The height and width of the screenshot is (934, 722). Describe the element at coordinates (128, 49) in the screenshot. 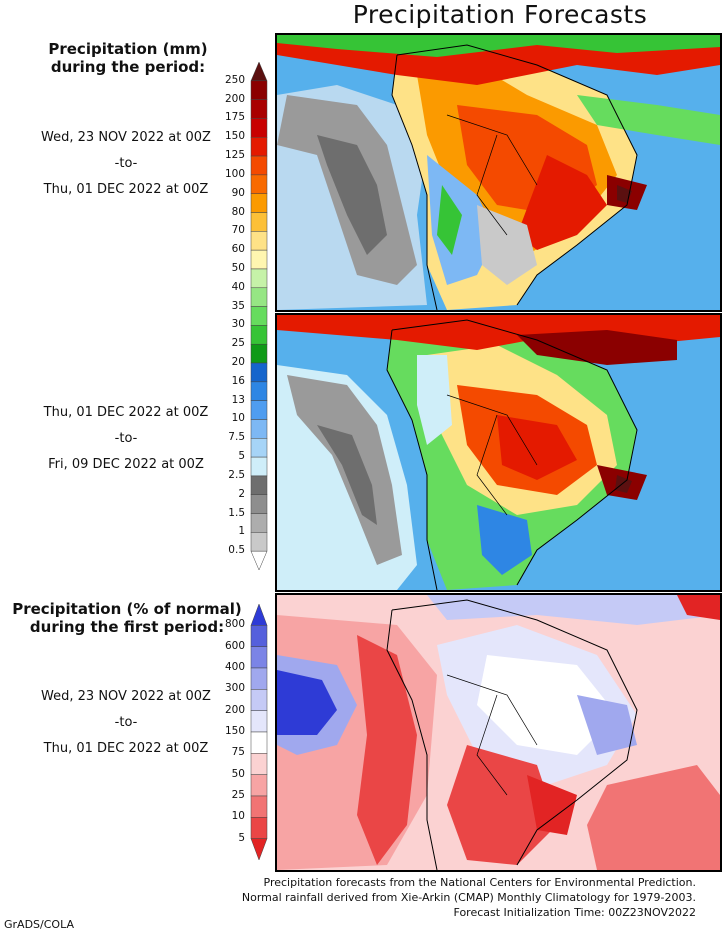

I see `legend-top-header-line1: Precipitation (mm)` at that location.